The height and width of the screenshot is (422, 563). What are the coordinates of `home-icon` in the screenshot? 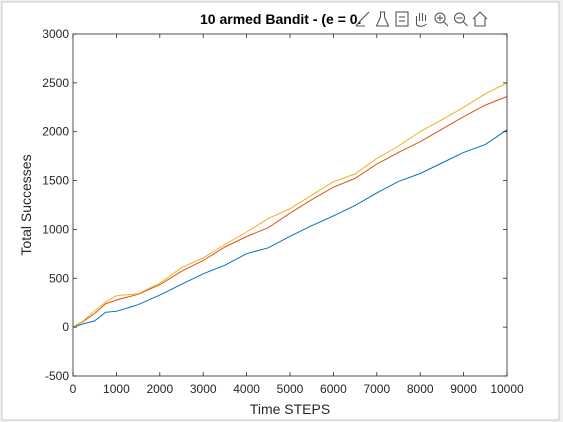 It's located at (480, 19).